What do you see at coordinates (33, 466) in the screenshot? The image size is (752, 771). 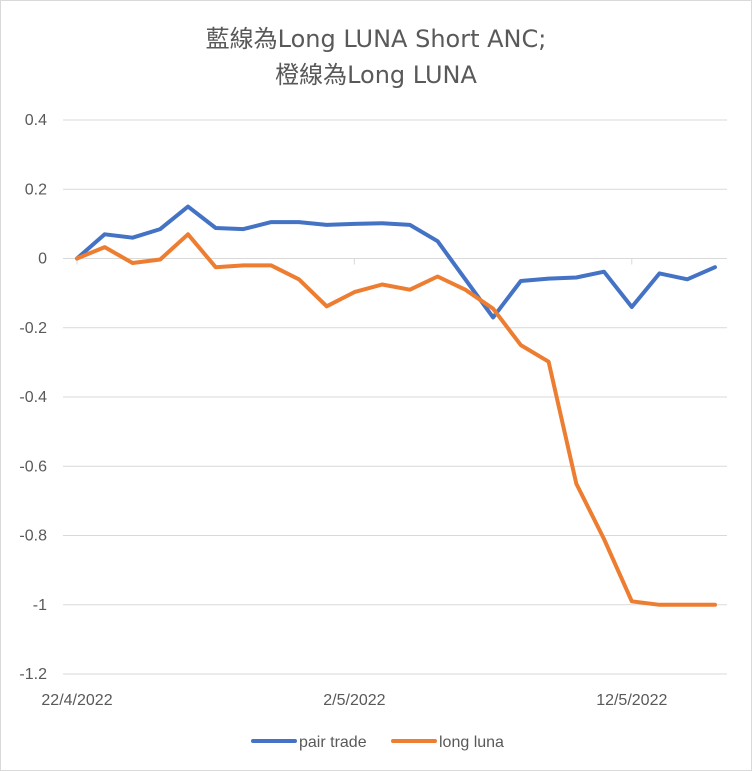 I see `y-tick-label: -0.6` at bounding box center [33, 466].